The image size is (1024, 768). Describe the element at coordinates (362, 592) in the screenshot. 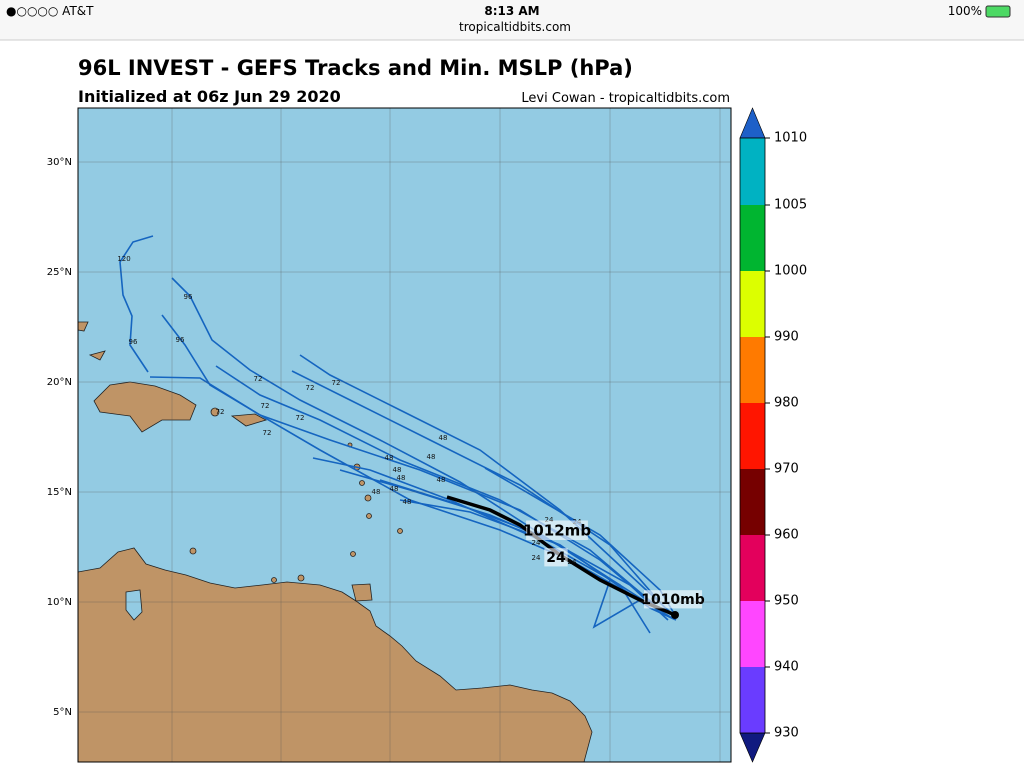

I see `trinidad` at that location.